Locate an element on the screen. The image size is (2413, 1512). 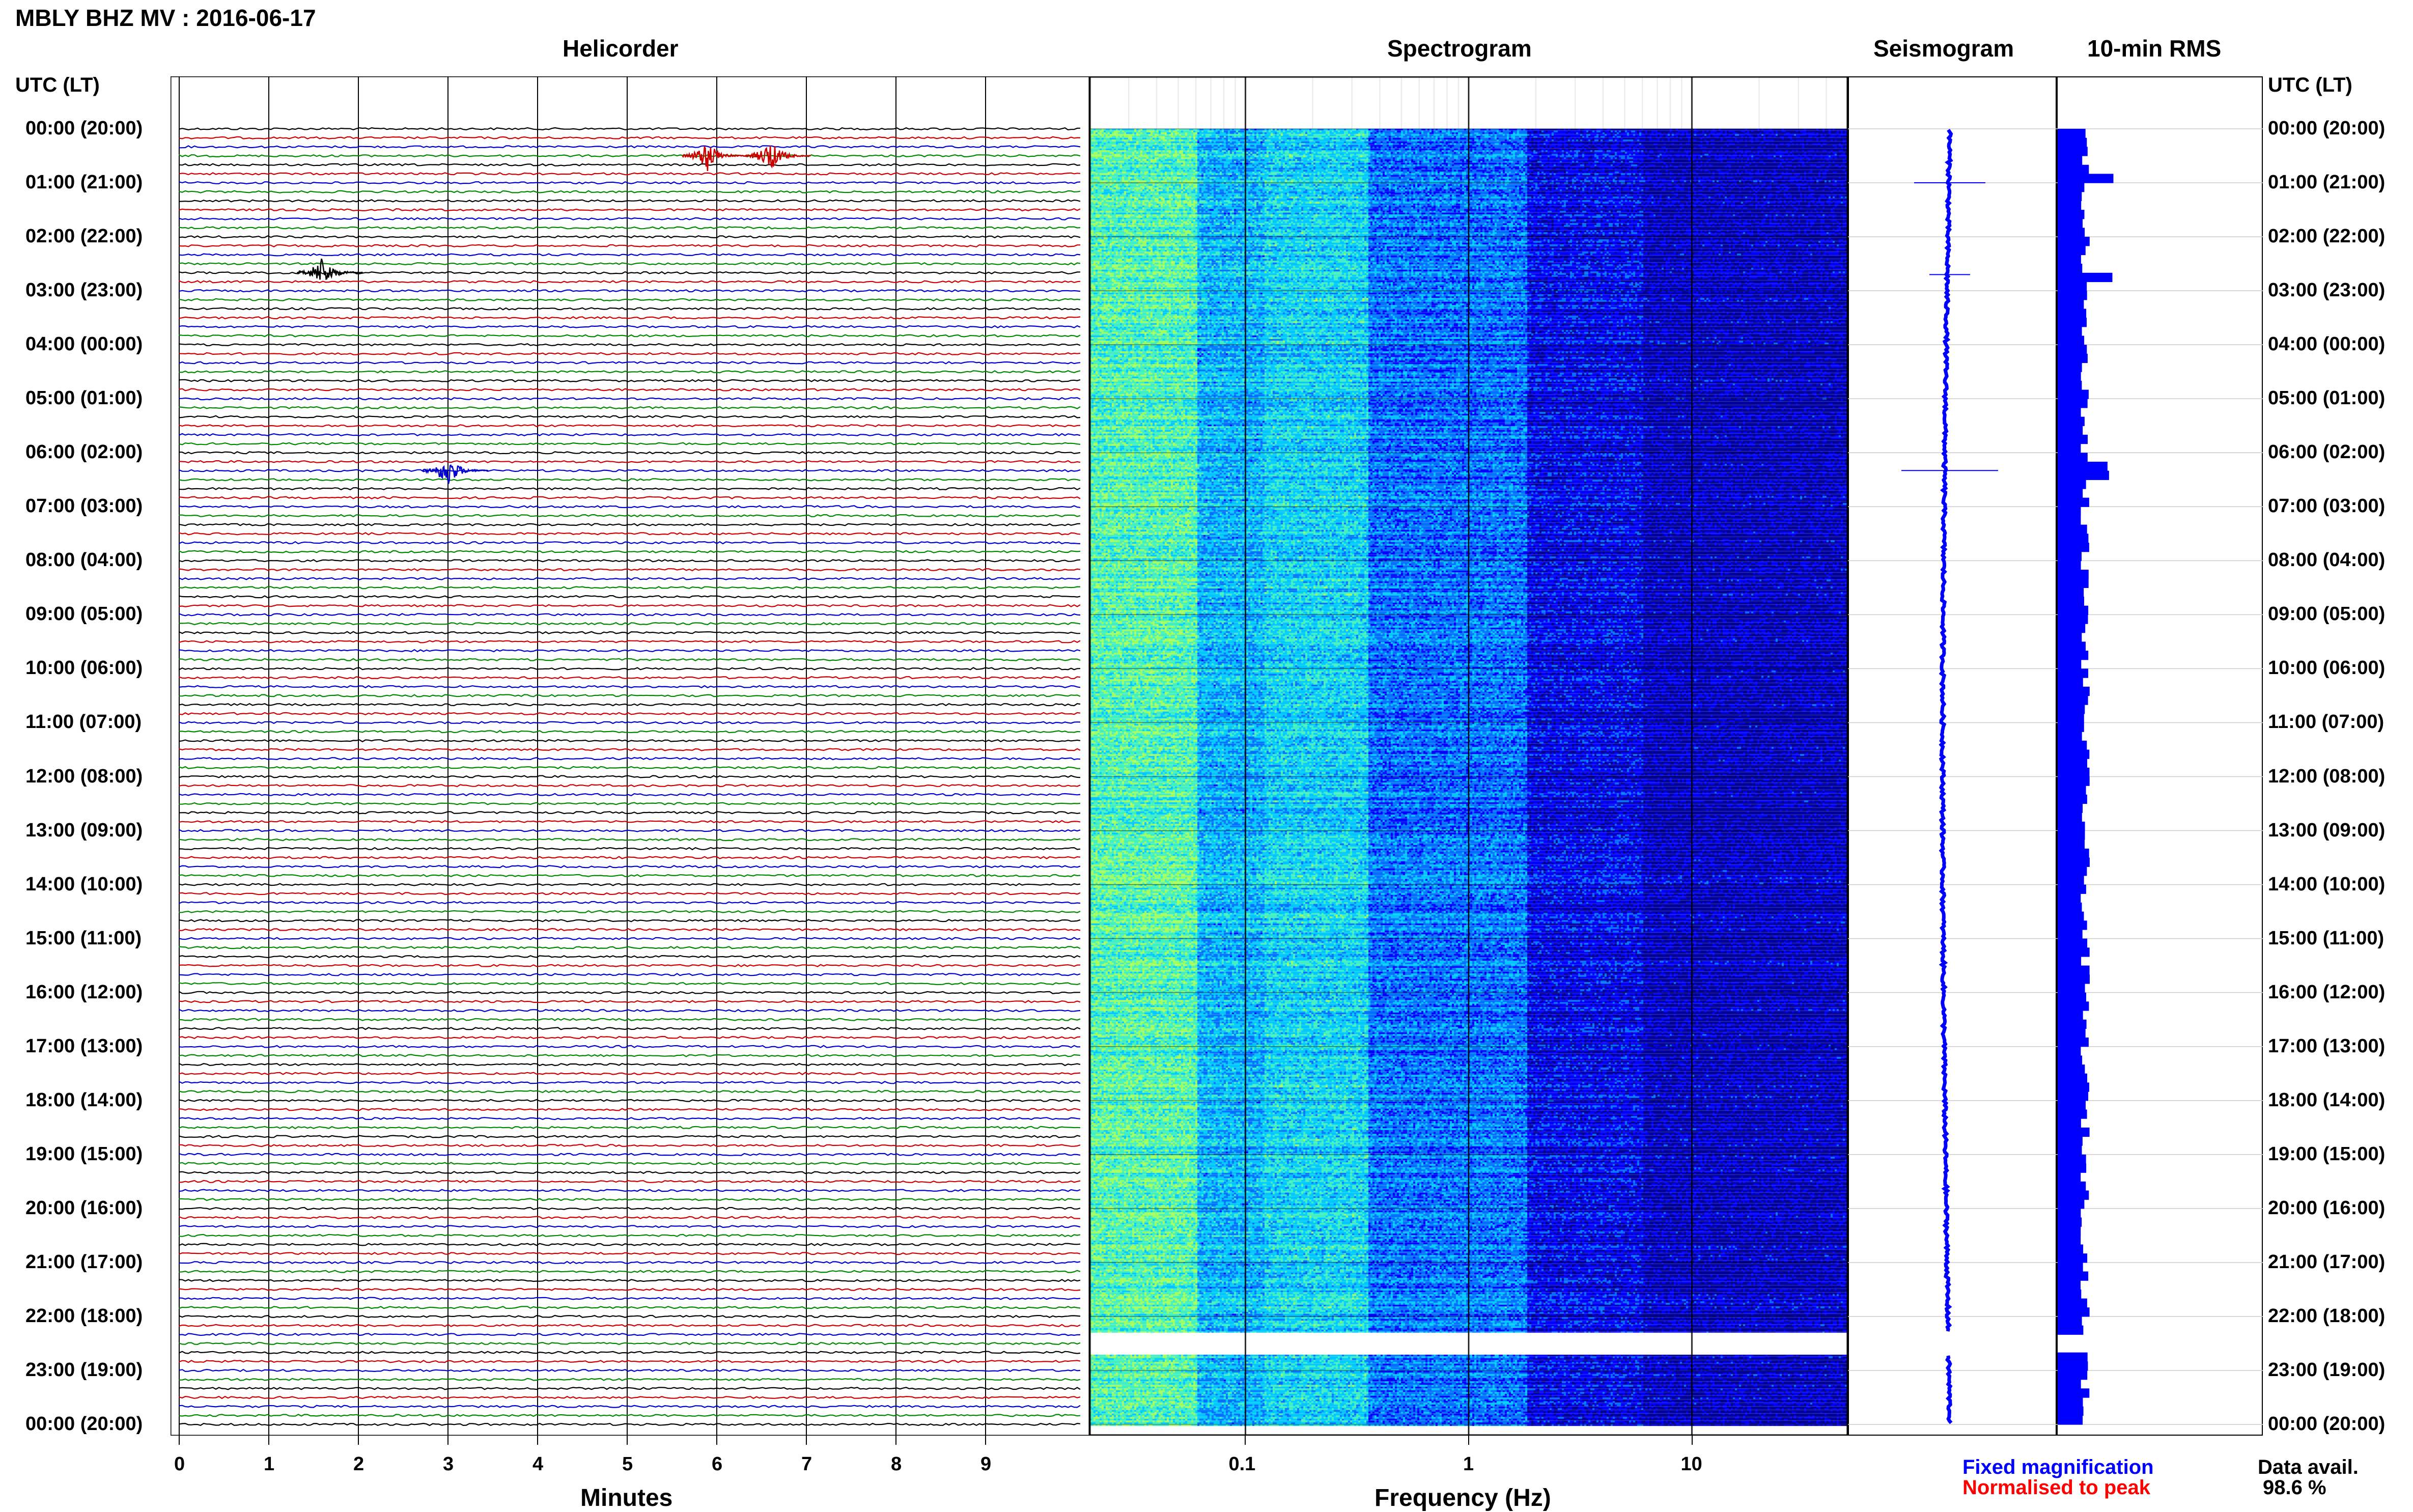
hour-label-right: 08:00 (04:00) is located at coordinates (2327, 560).